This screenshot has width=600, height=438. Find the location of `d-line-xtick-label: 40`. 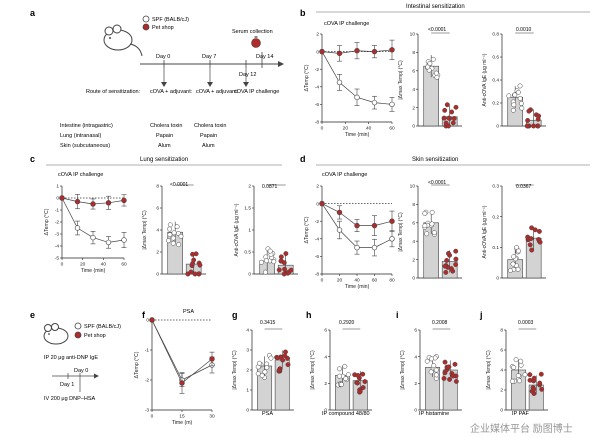

d-line-xtick-label: 40 is located at coordinates (357, 281).